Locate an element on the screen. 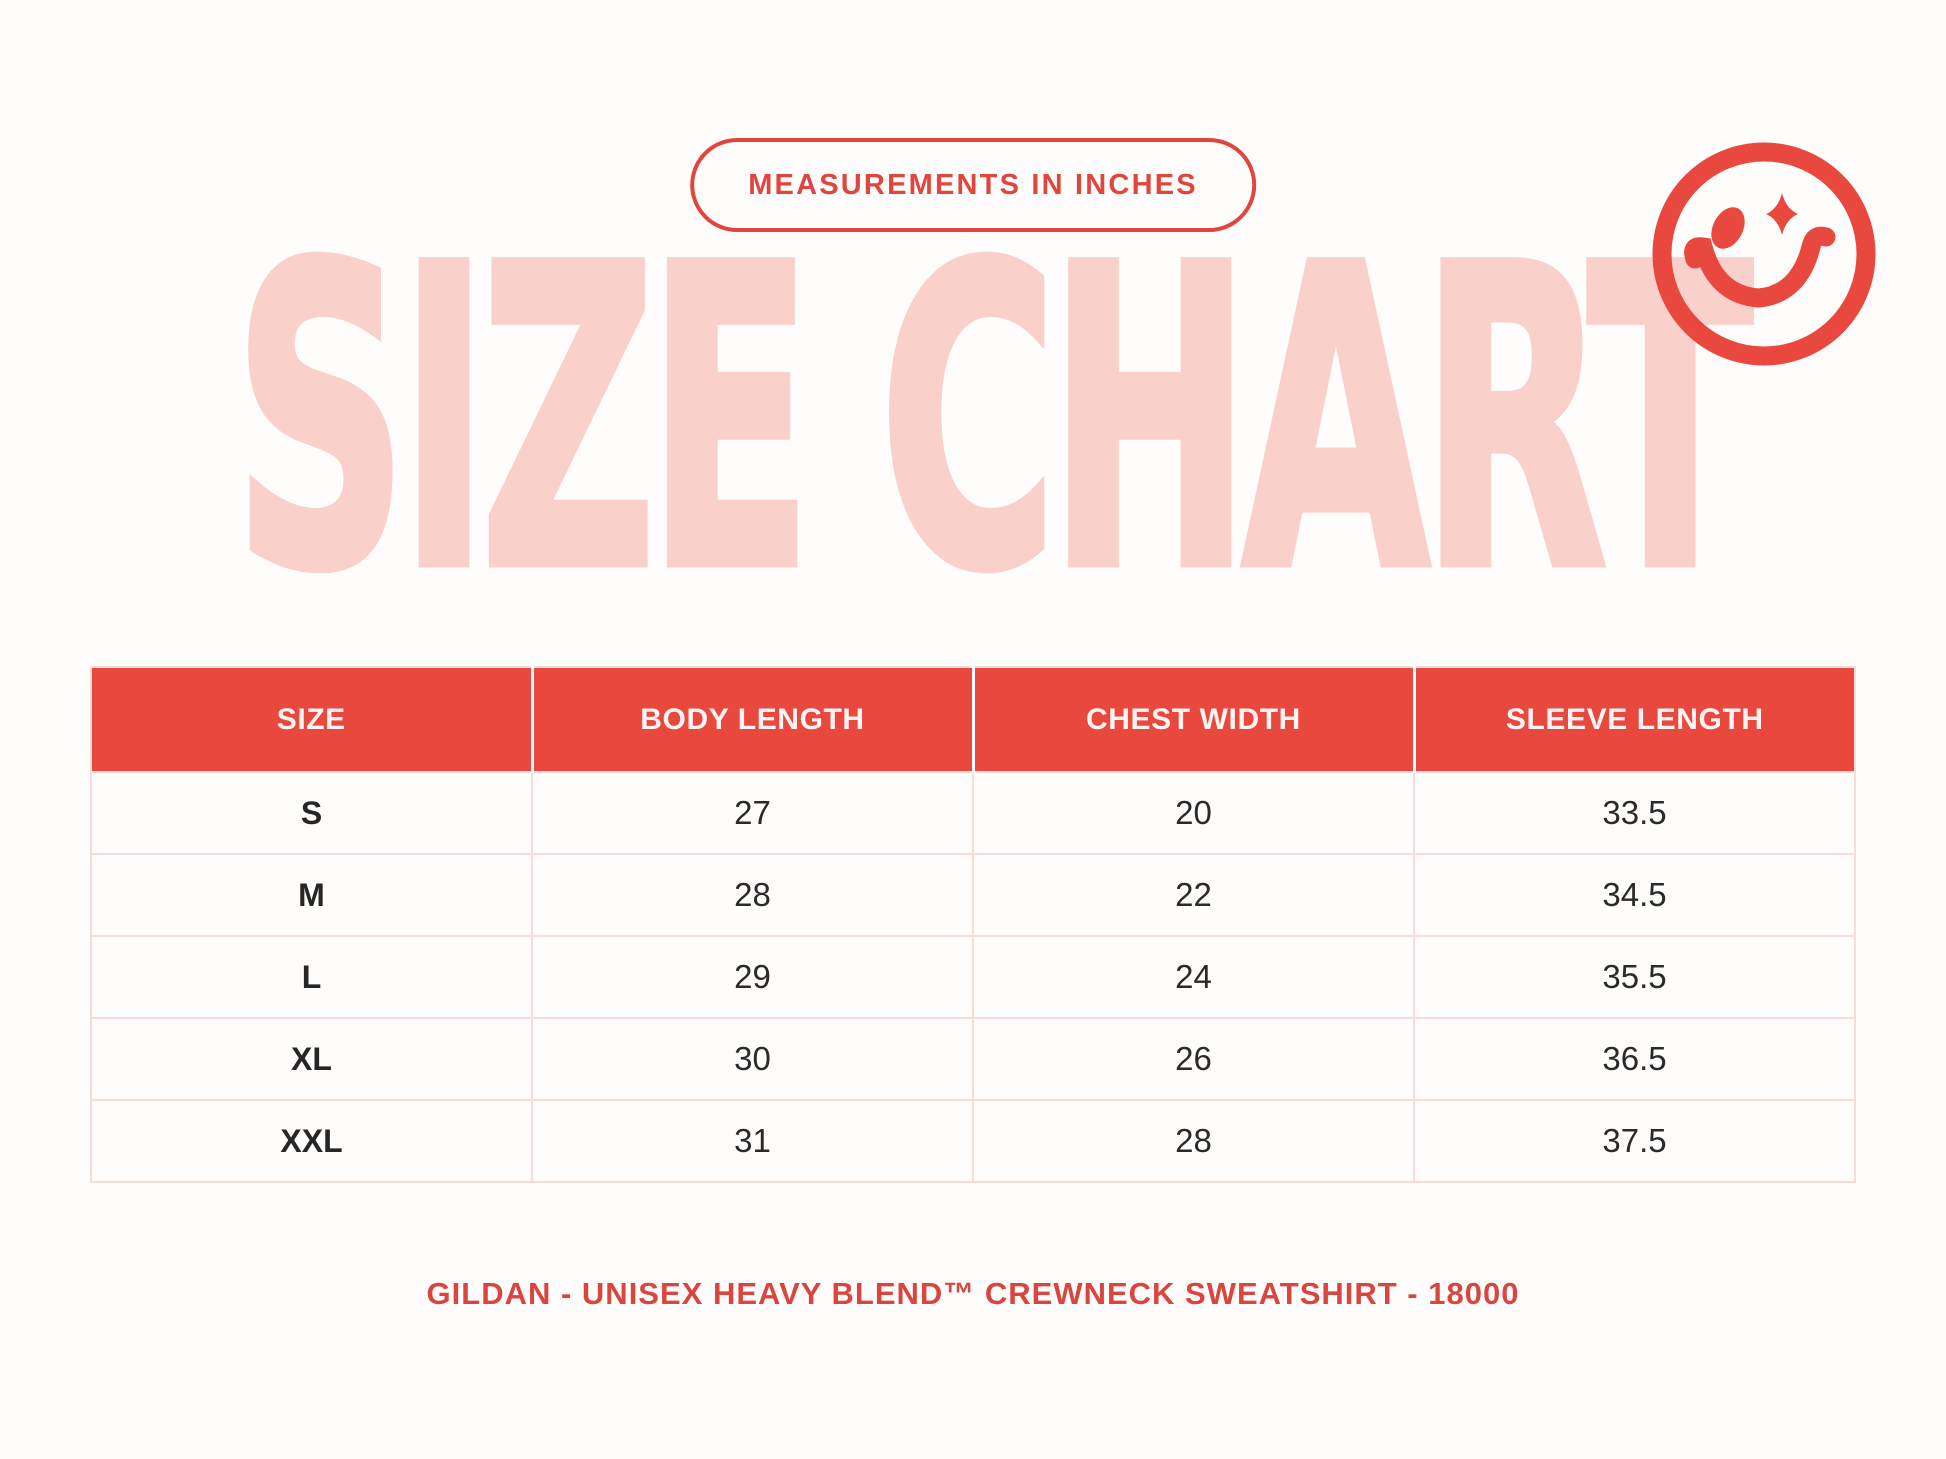  measurements-badge-label: MEASUREMENTS IN INCHES is located at coordinates (973, 184).